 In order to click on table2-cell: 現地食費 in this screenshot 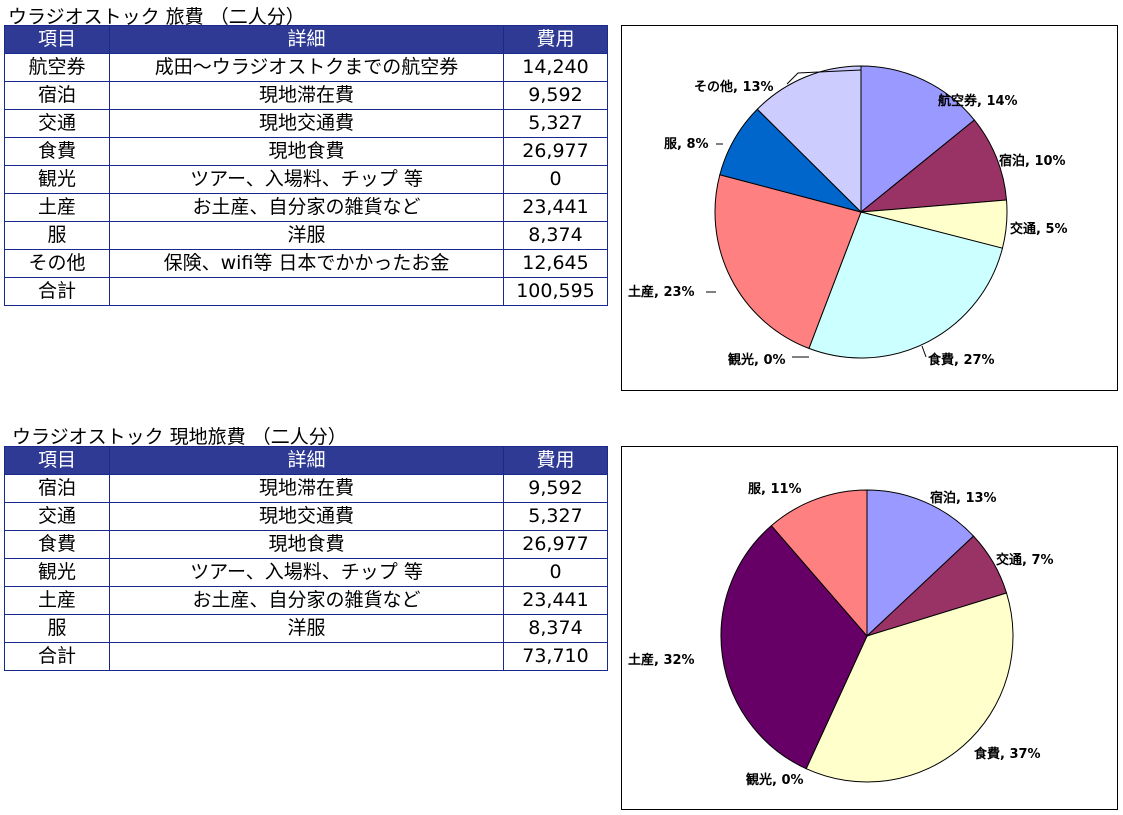, I will do `click(306, 544)`.